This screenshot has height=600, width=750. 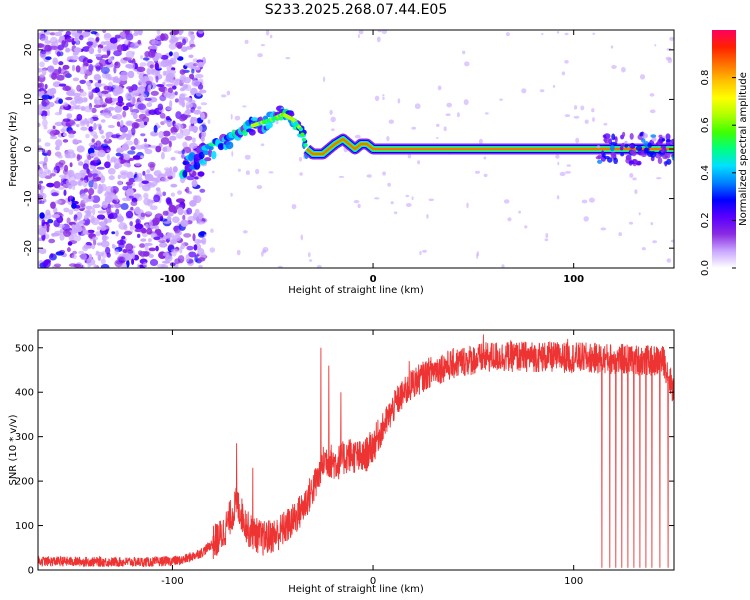 I want to click on heatmap-x-tick-label: 100, so click(x=573, y=279).